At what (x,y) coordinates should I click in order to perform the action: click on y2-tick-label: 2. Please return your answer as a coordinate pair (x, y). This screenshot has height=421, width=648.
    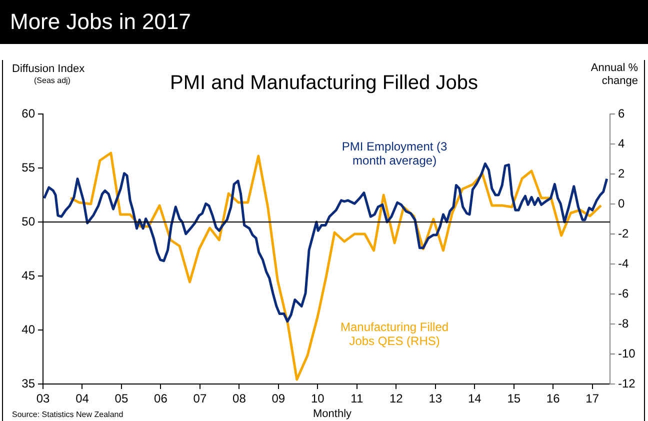
    Looking at the image, I should click on (621, 173).